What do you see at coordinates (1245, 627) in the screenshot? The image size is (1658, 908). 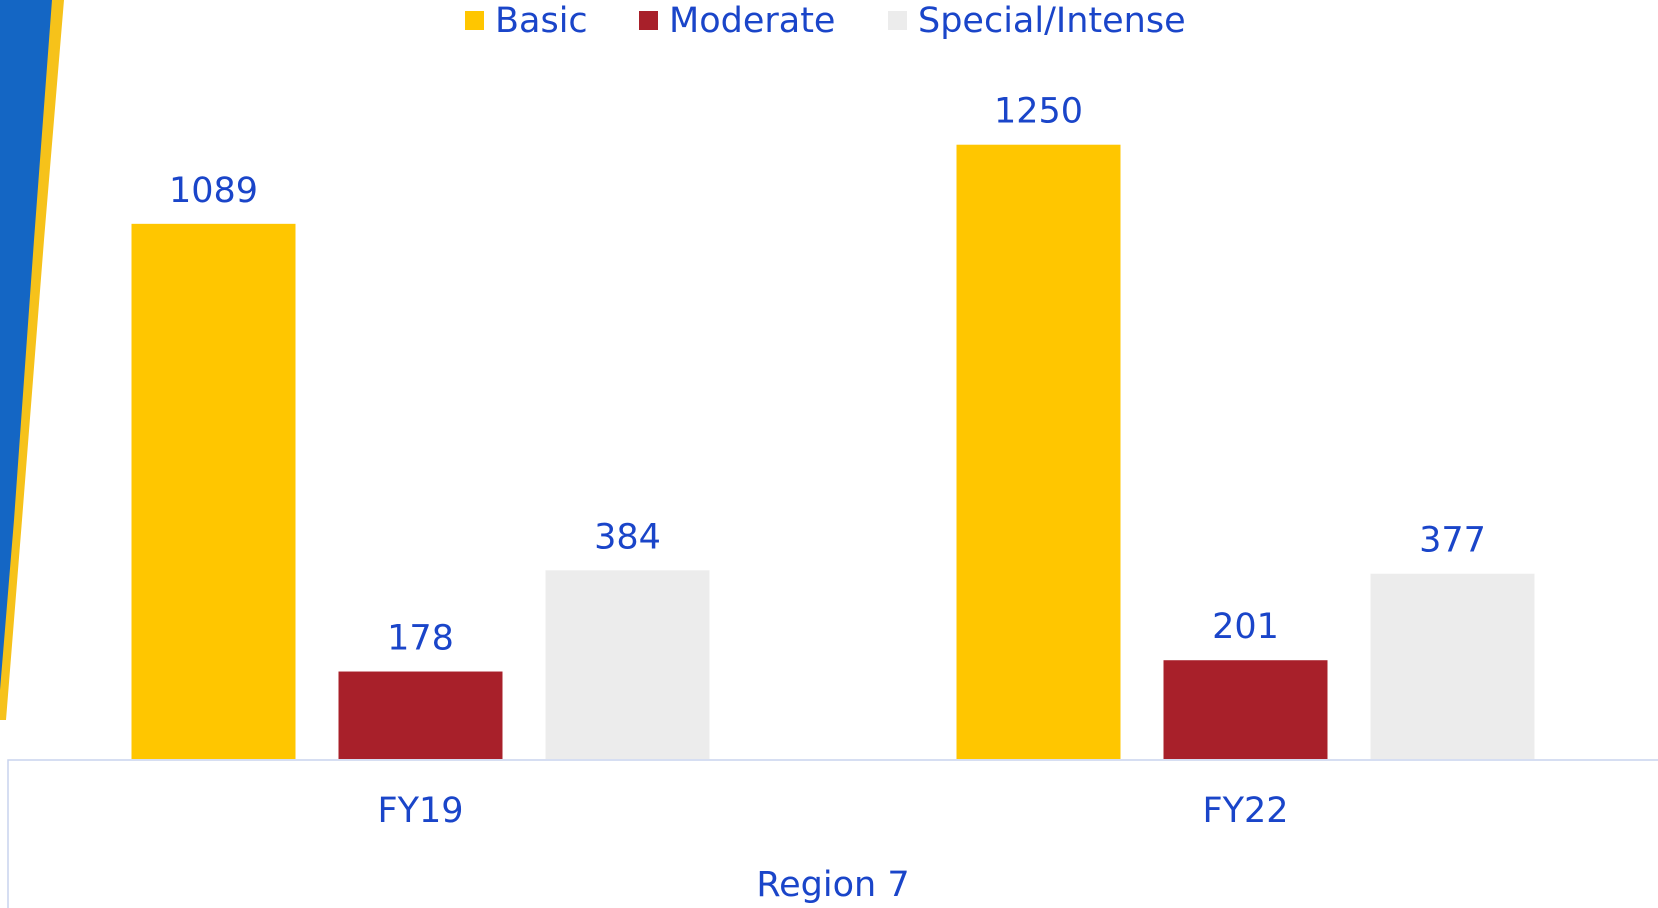 I see `data-label: 201` at bounding box center [1245, 627].